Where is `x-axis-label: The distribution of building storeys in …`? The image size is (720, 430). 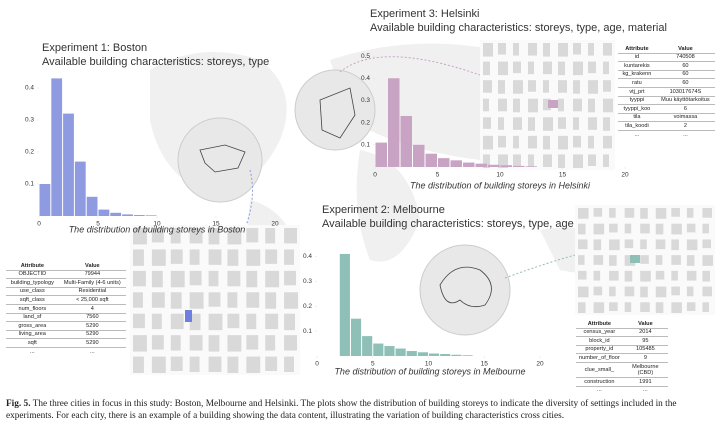
x-axis-label: The distribution of building storeys in … is located at coordinates (500, 185).